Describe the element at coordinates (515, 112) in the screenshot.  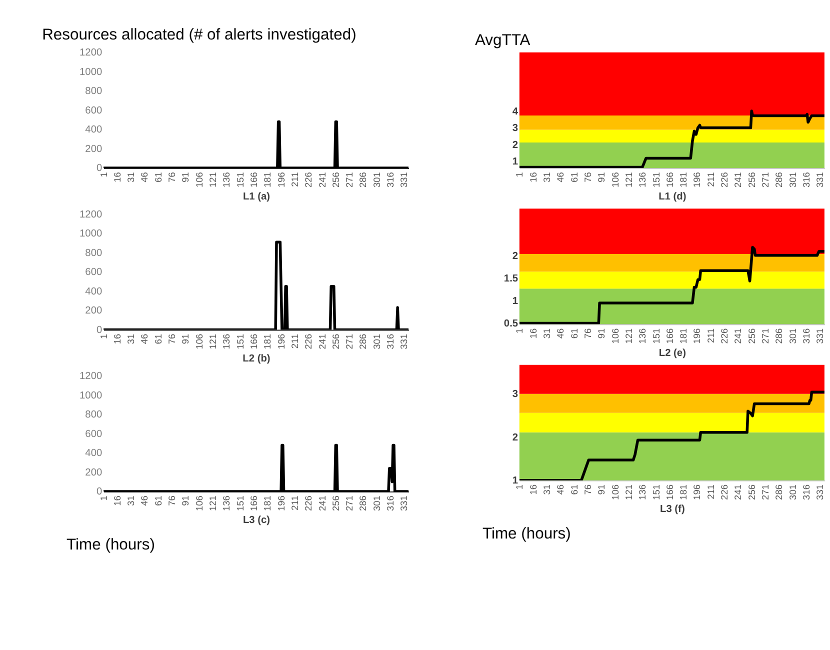
I see `y-tick-label: 4` at that location.